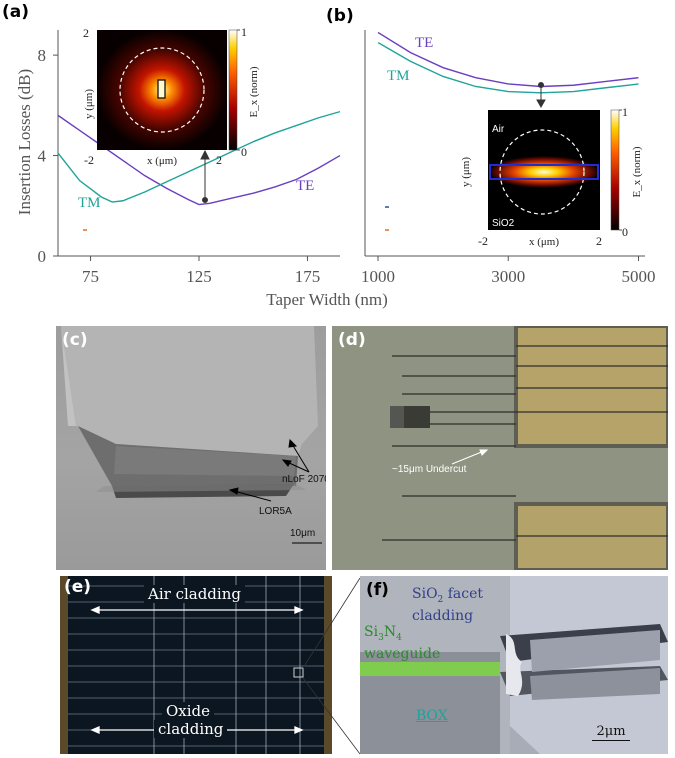 The height and width of the screenshot is (758, 675). I want to click on label-te-b: TE, so click(424, 43).